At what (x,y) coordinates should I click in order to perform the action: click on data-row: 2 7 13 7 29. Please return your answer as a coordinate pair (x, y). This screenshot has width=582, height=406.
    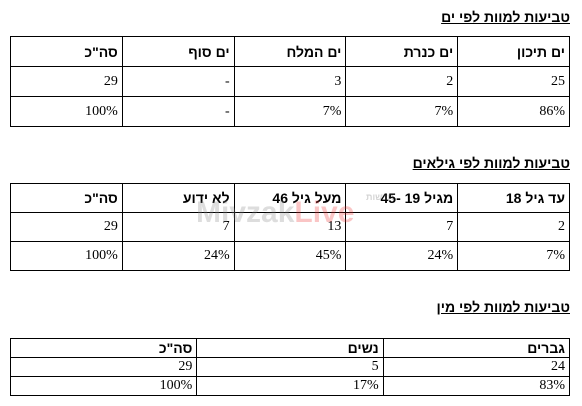
    Looking at the image, I should click on (290, 227).